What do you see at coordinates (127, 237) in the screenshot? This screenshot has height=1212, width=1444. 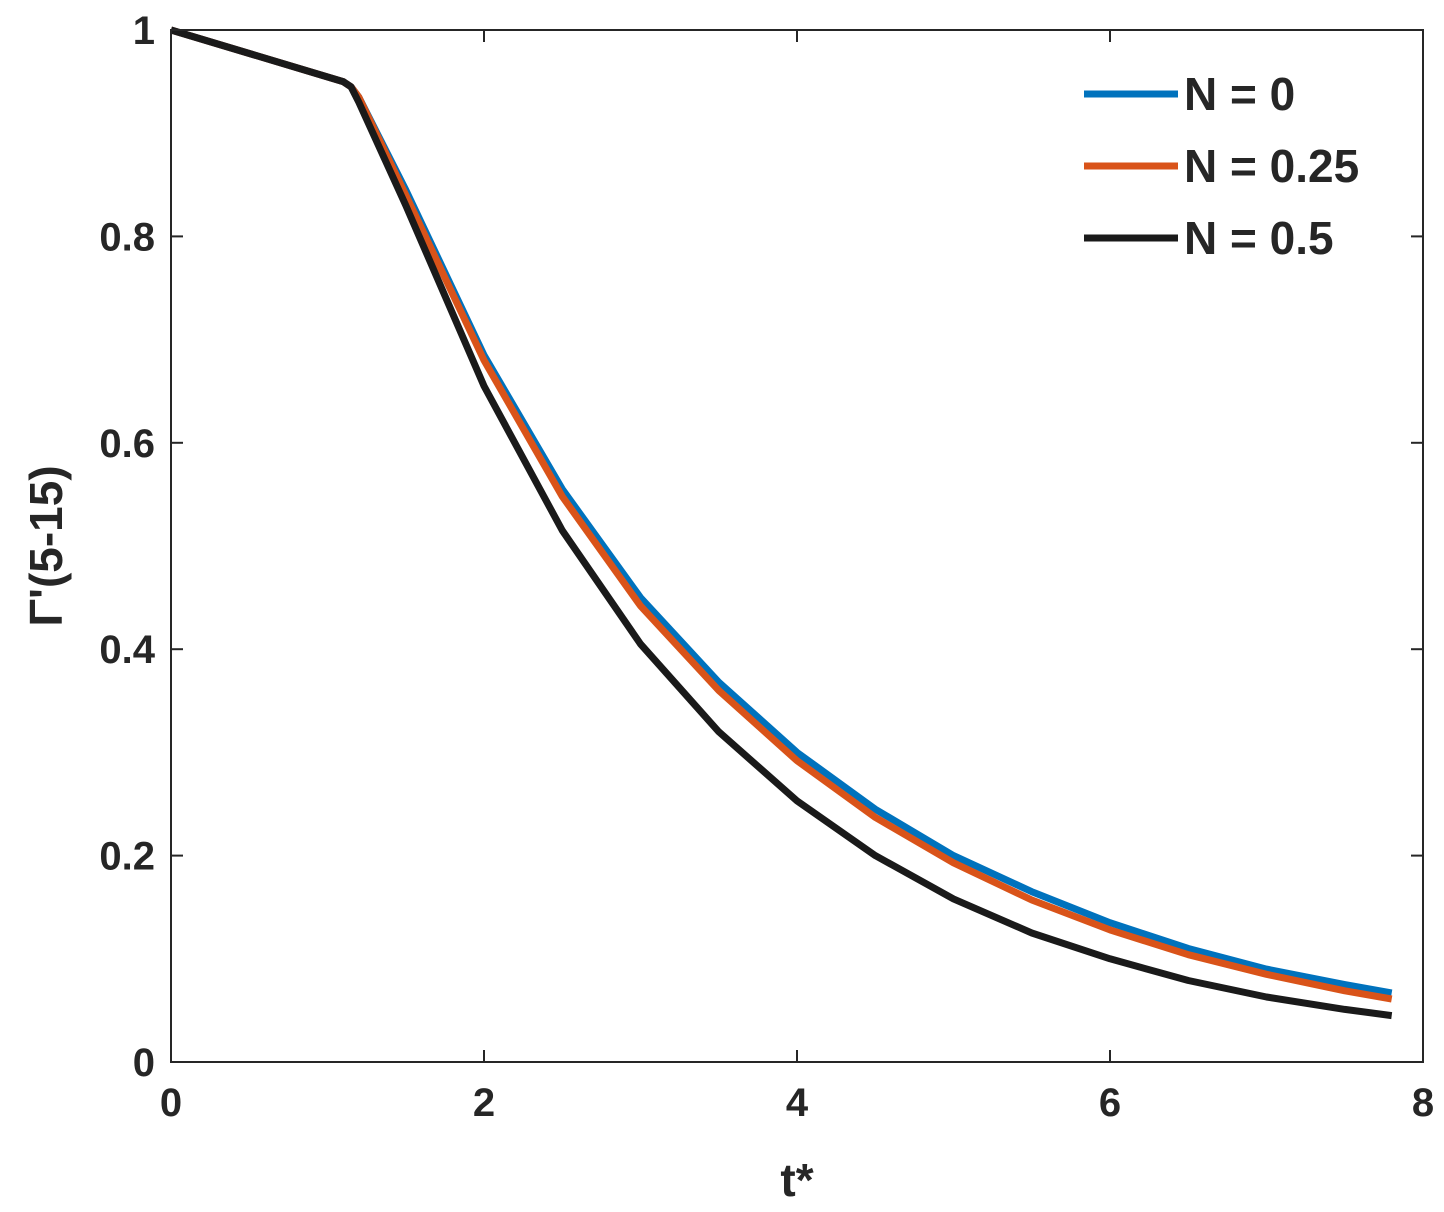 I see `y-tick-label: 0.8` at bounding box center [127, 237].